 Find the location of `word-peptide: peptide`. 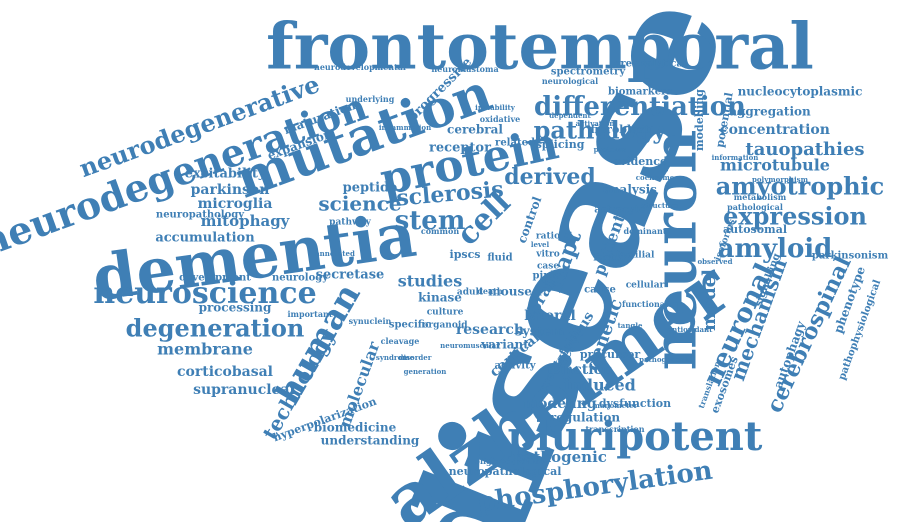

word-peptide: peptide is located at coordinates (370, 188).